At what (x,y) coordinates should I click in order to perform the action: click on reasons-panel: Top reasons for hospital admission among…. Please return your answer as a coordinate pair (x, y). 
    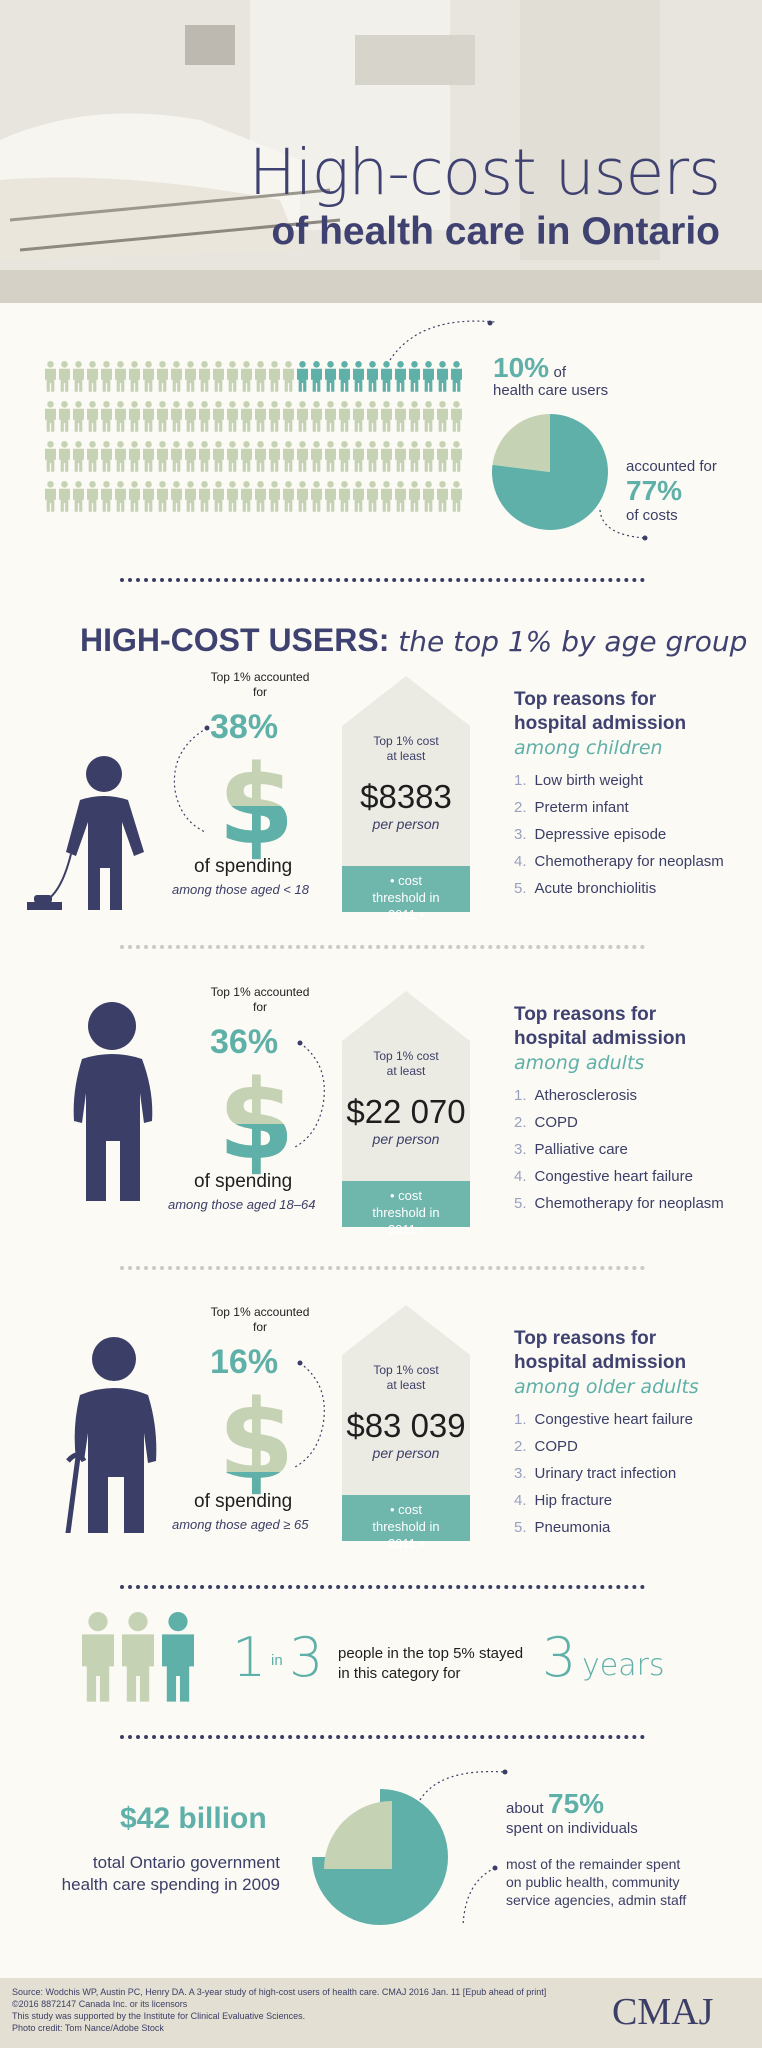
    Looking at the image, I should click on (634, 1436).